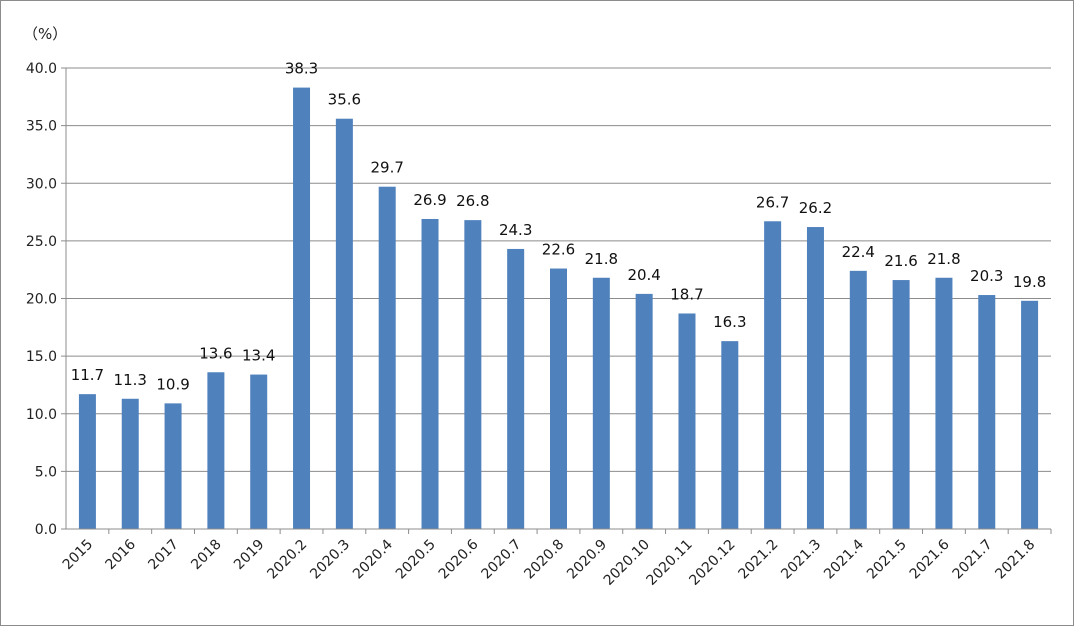  Describe the element at coordinates (41, 415) in the screenshot. I see `y-tick-label: 10.0` at that location.